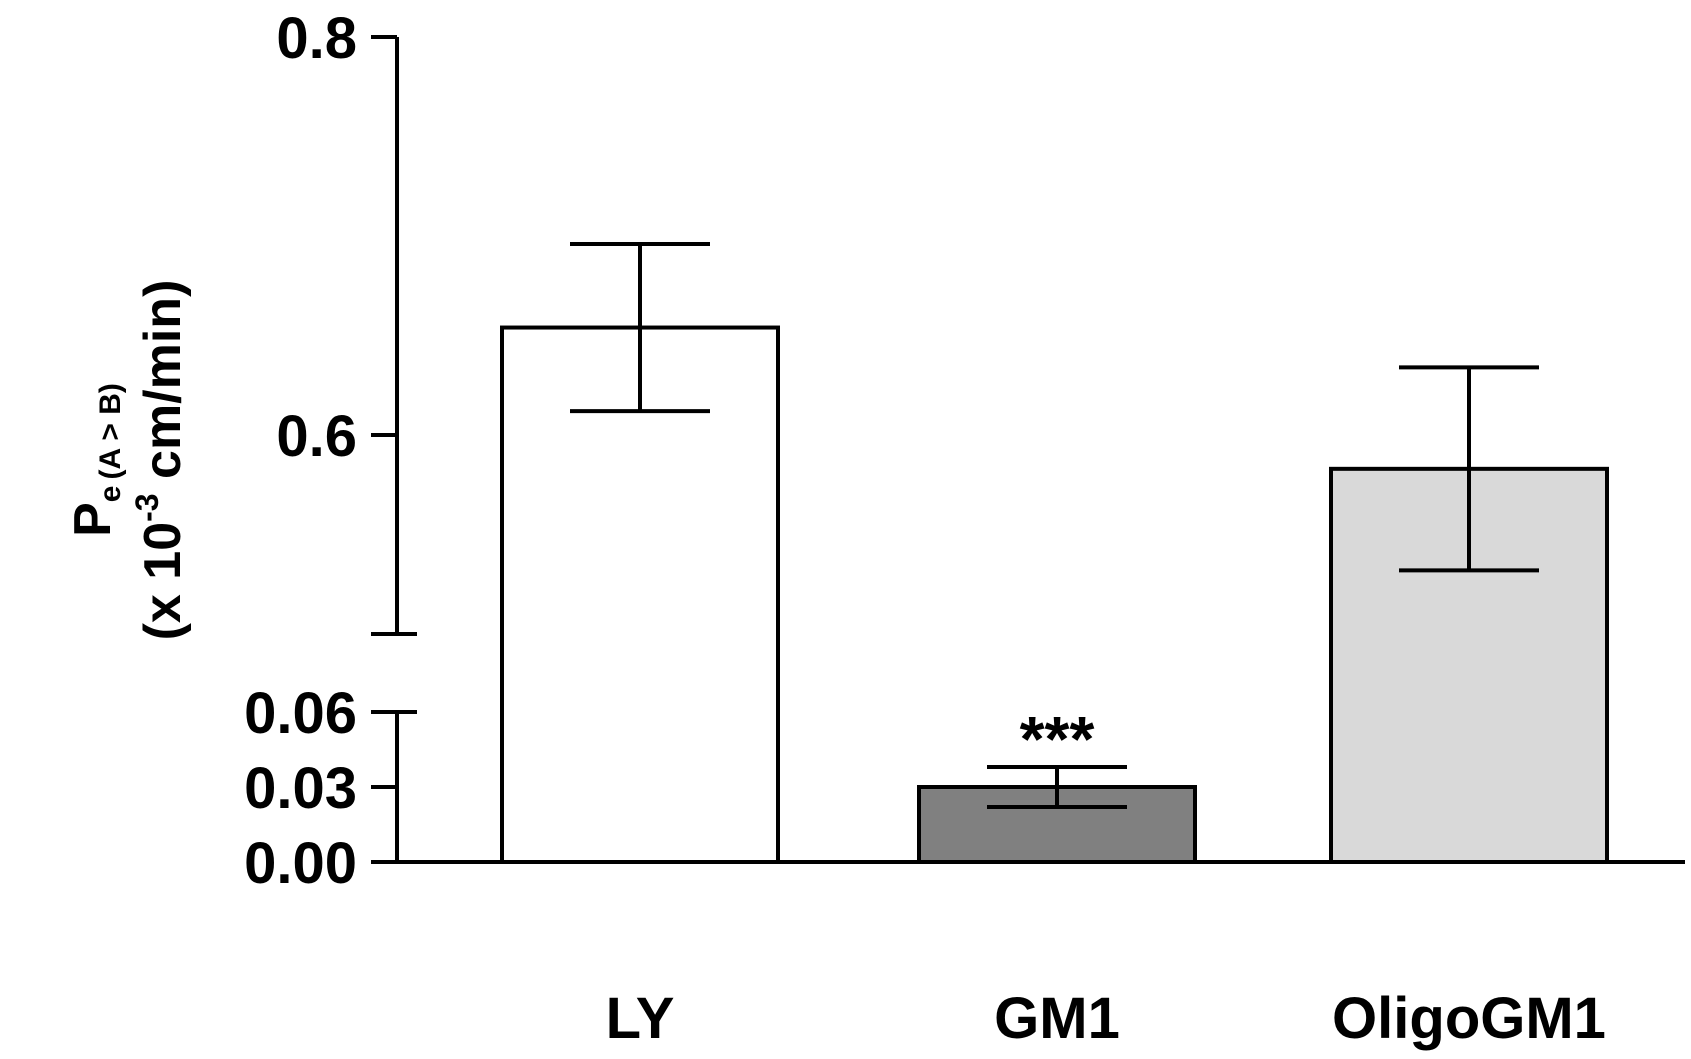 The image size is (1691, 1059). What do you see at coordinates (163, 581) in the screenshot?
I see `y-axis-title-prefix: (x 10` at bounding box center [163, 581].